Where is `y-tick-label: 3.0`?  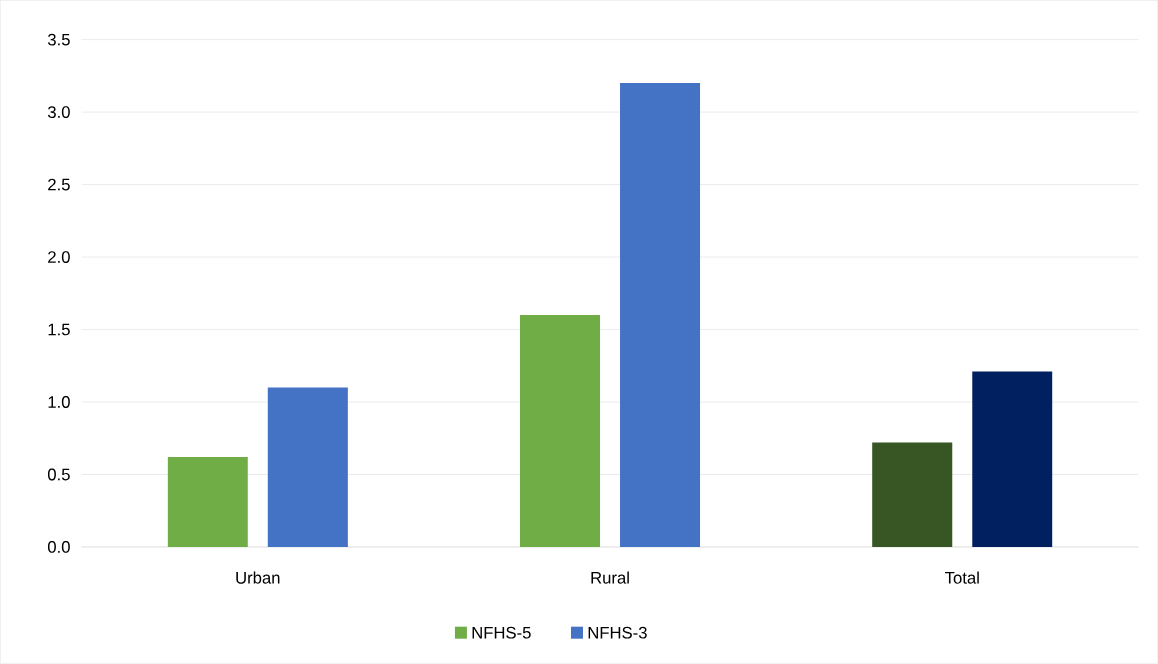
y-tick-label: 3.0 is located at coordinates (58, 112).